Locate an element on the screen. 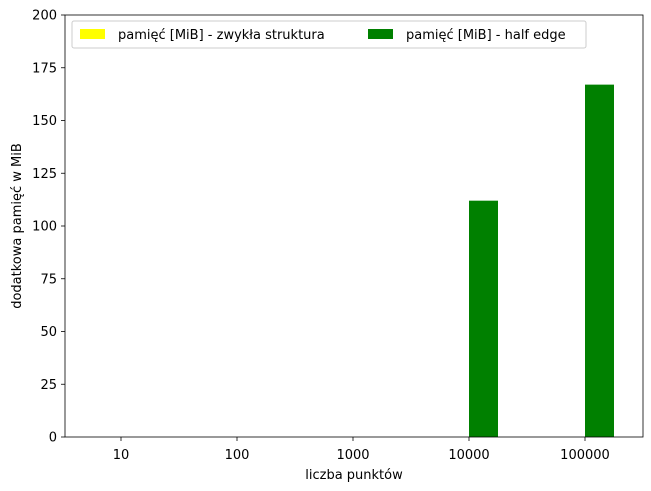  y-tick-label: 0 is located at coordinates (53, 438).